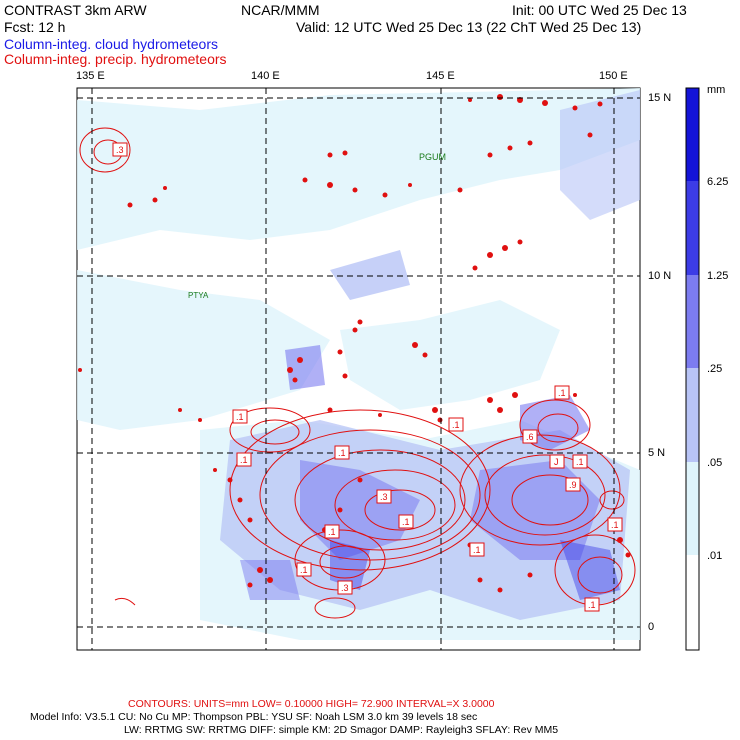 This screenshot has height=740, width=740. Describe the element at coordinates (450, 355) in the screenshot. I see `cloud-band-central` at that location.